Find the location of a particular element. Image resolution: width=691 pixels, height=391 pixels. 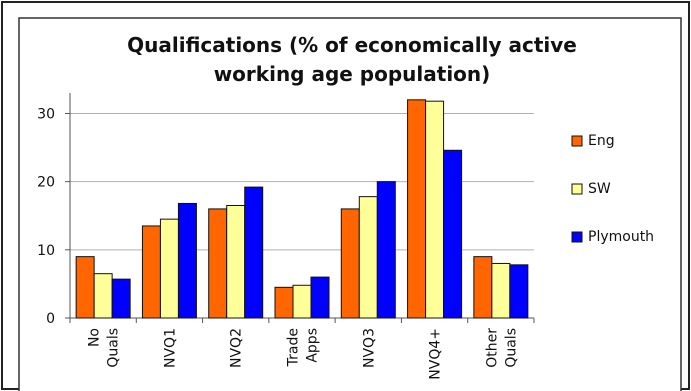

legend-label-plymouth: Plymouth is located at coordinates (621, 237).